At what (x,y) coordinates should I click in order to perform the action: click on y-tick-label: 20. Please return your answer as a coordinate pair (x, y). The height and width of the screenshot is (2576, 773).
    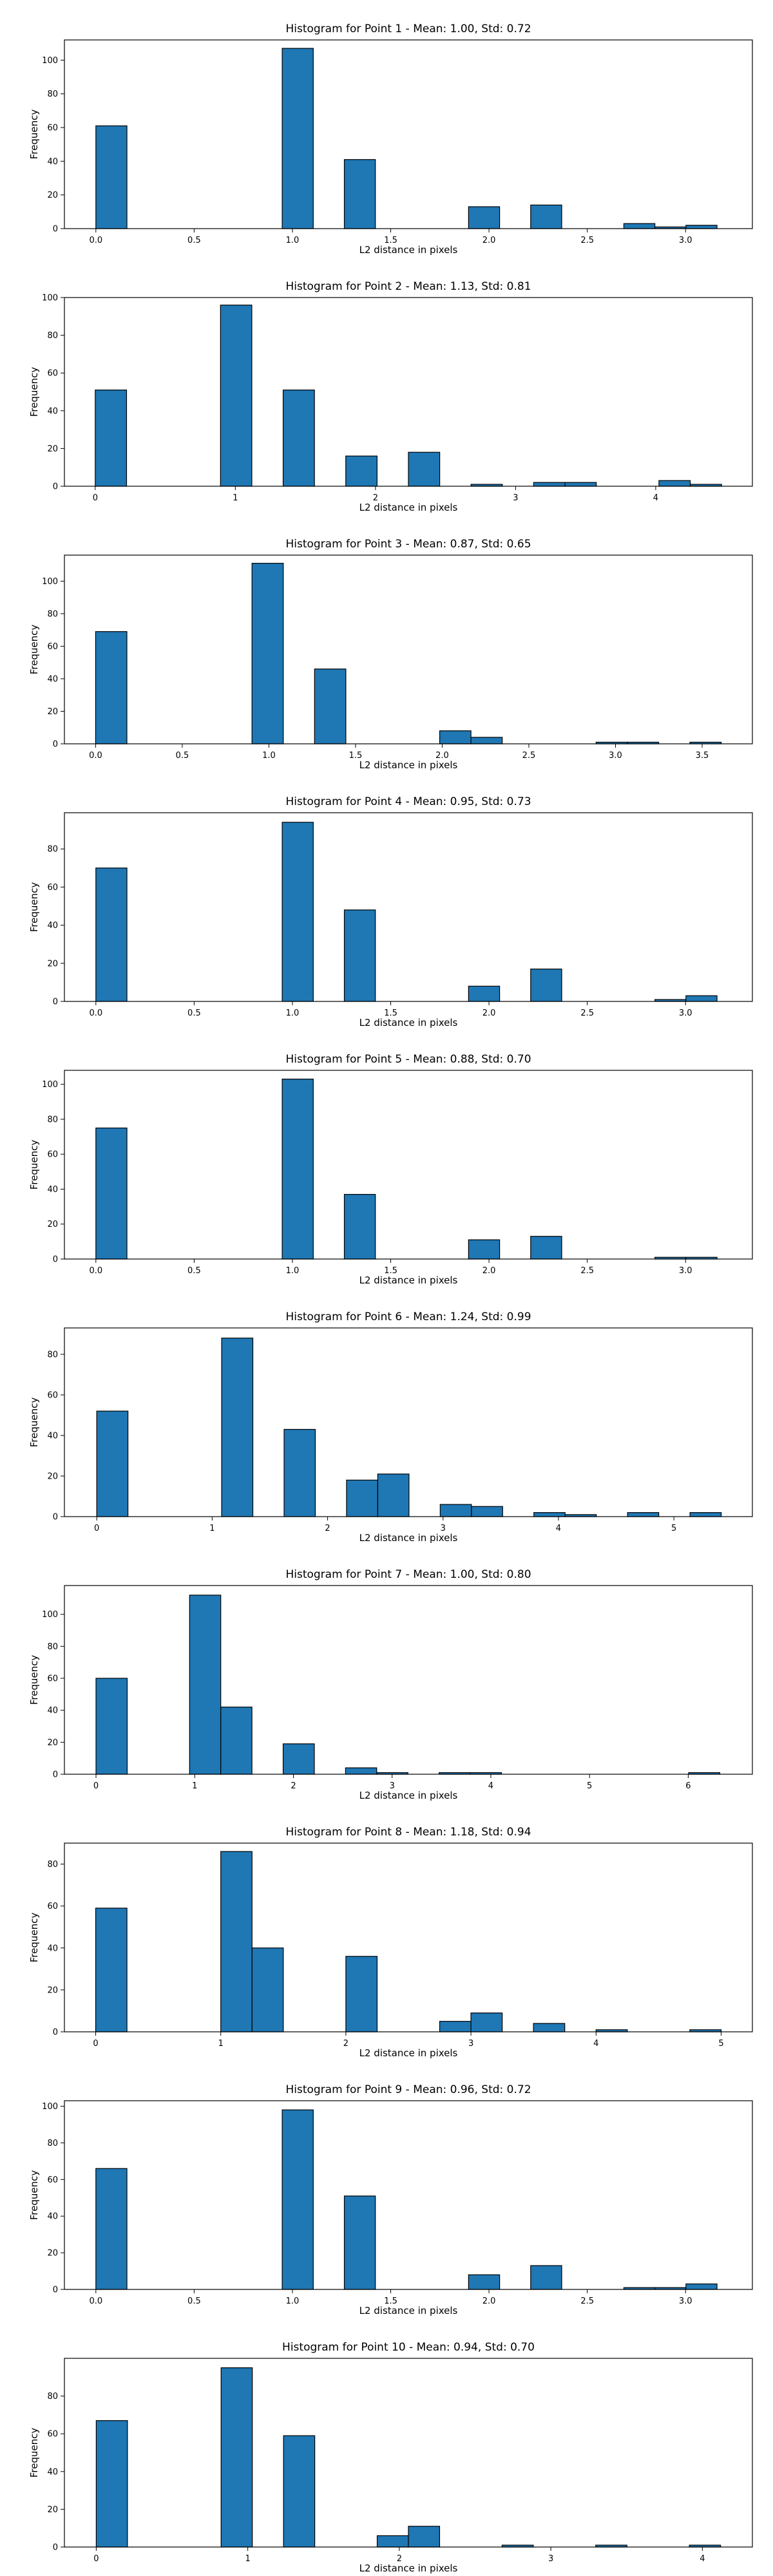
    Looking at the image, I should click on (52, 1990).